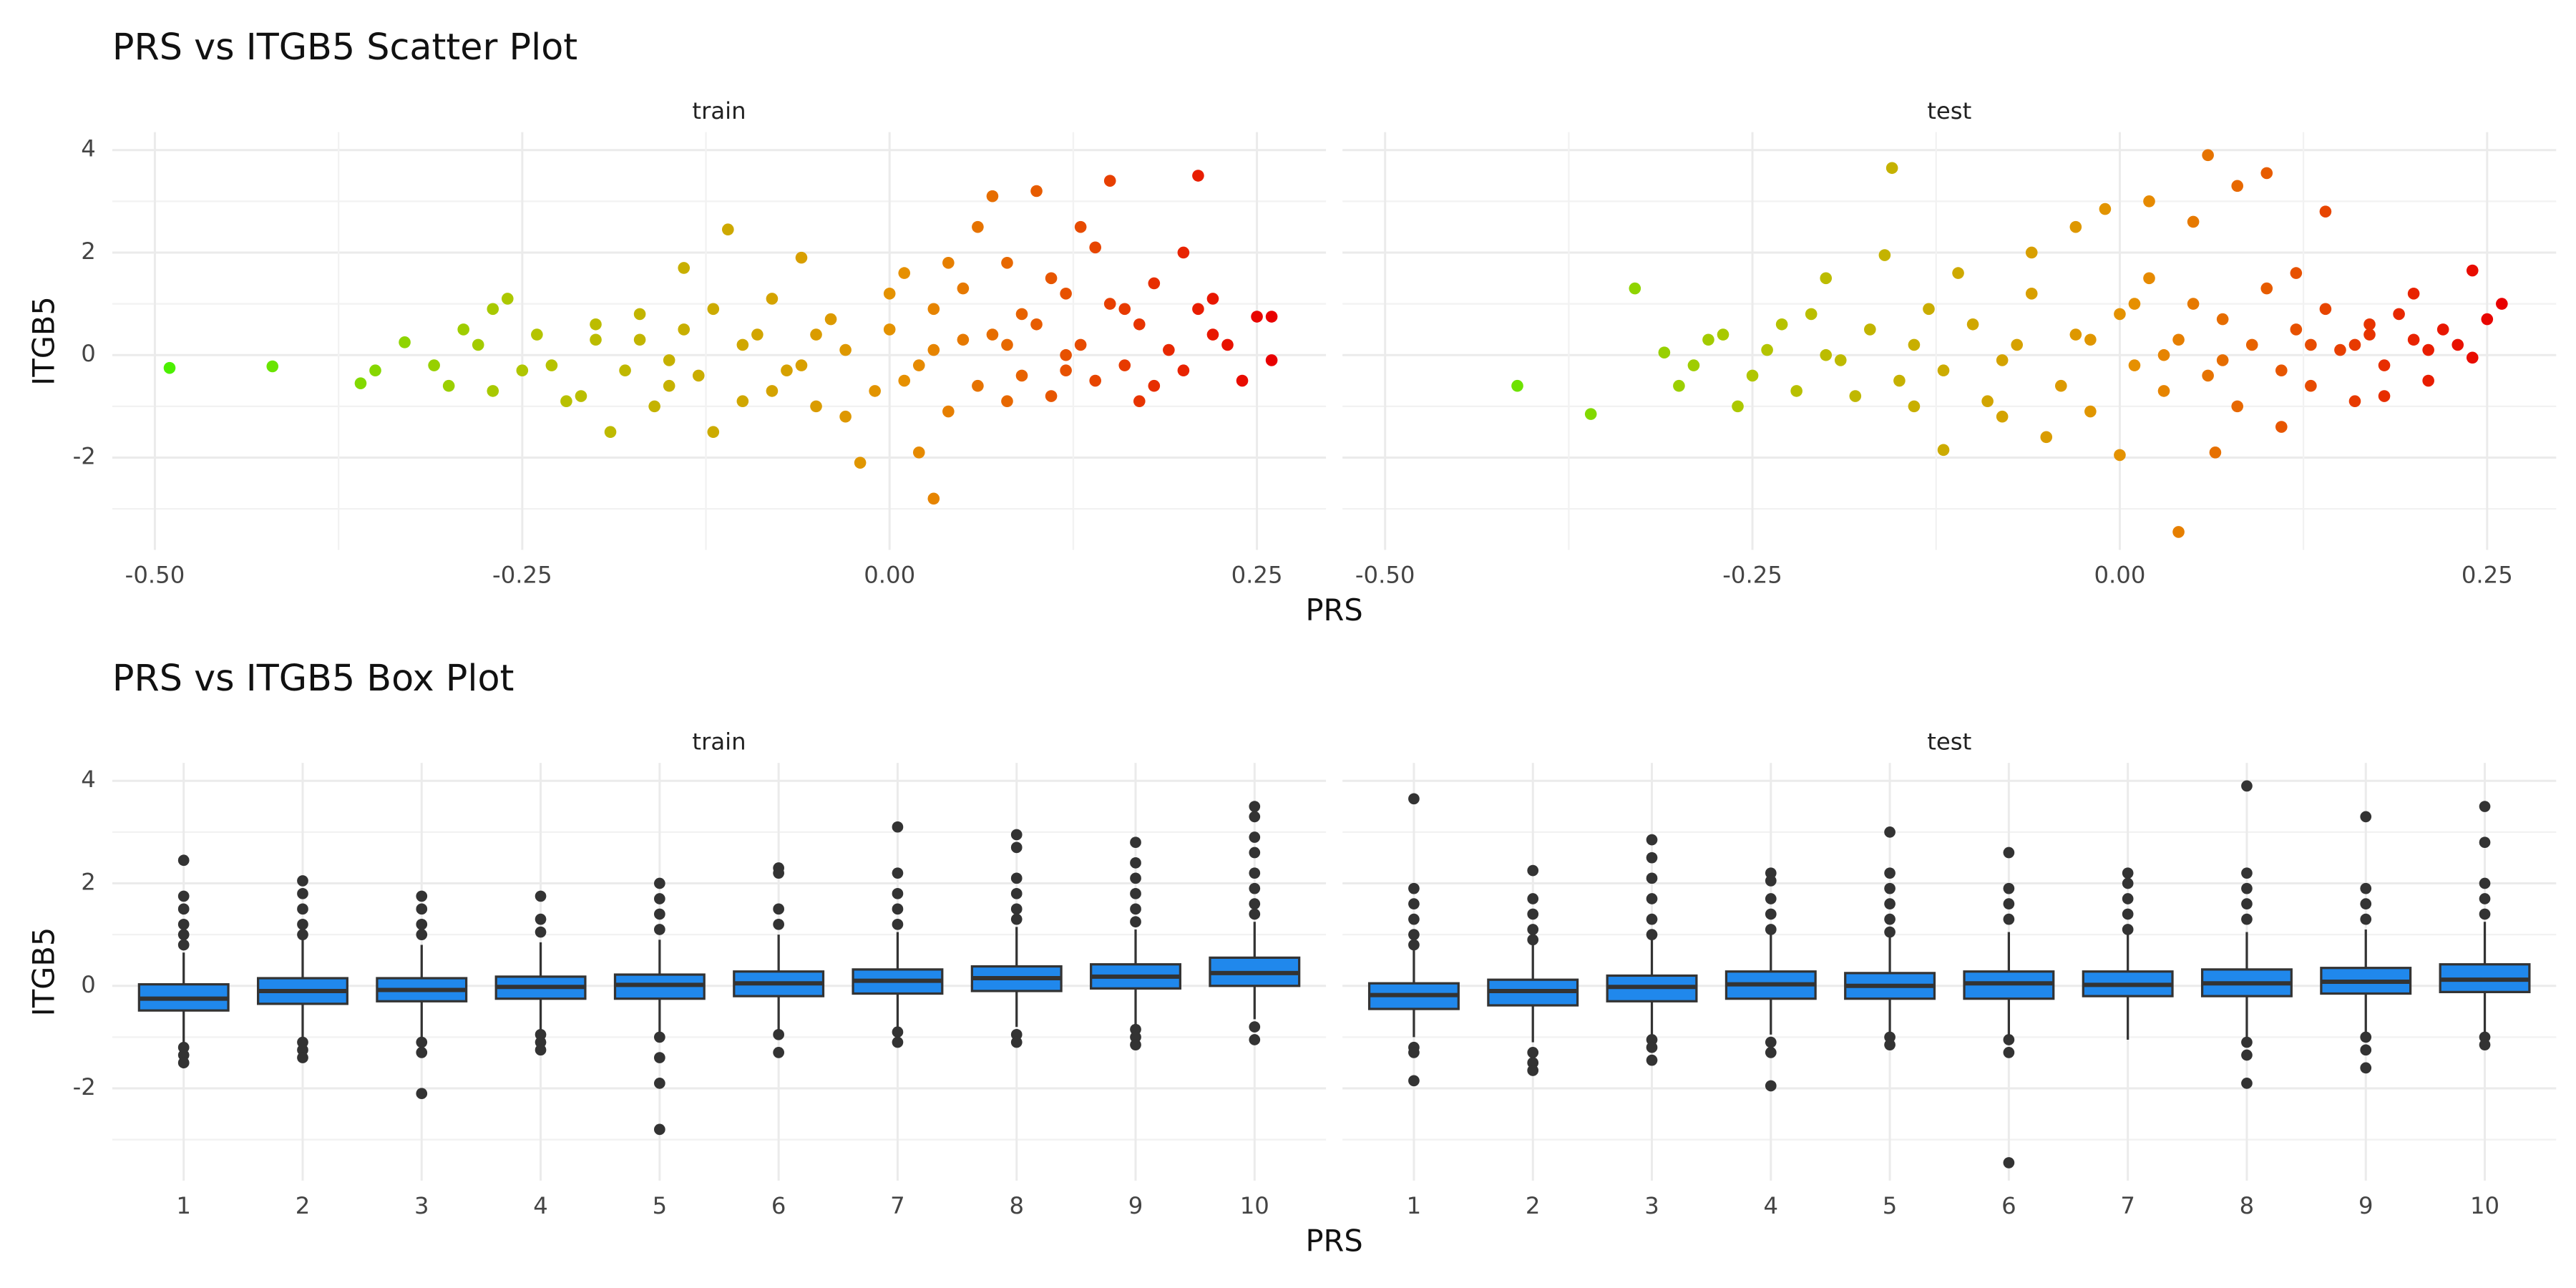 The image size is (2576, 1288). Describe the element at coordinates (1135, 1205) in the screenshot. I see `x-tick-label: 9` at that location.